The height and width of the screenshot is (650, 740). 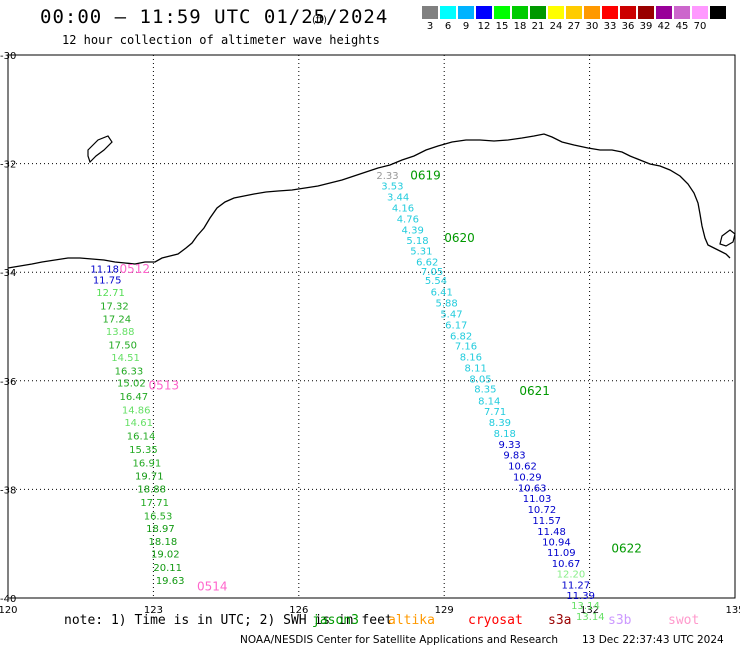 I want to click on legend-swatch-label: 45, so click(x=682, y=26).